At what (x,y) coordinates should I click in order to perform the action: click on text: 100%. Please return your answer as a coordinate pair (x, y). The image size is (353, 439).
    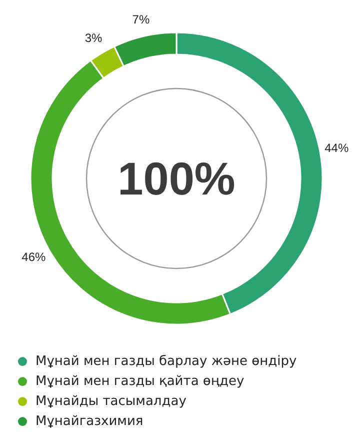
    Looking at the image, I should click on (177, 178).